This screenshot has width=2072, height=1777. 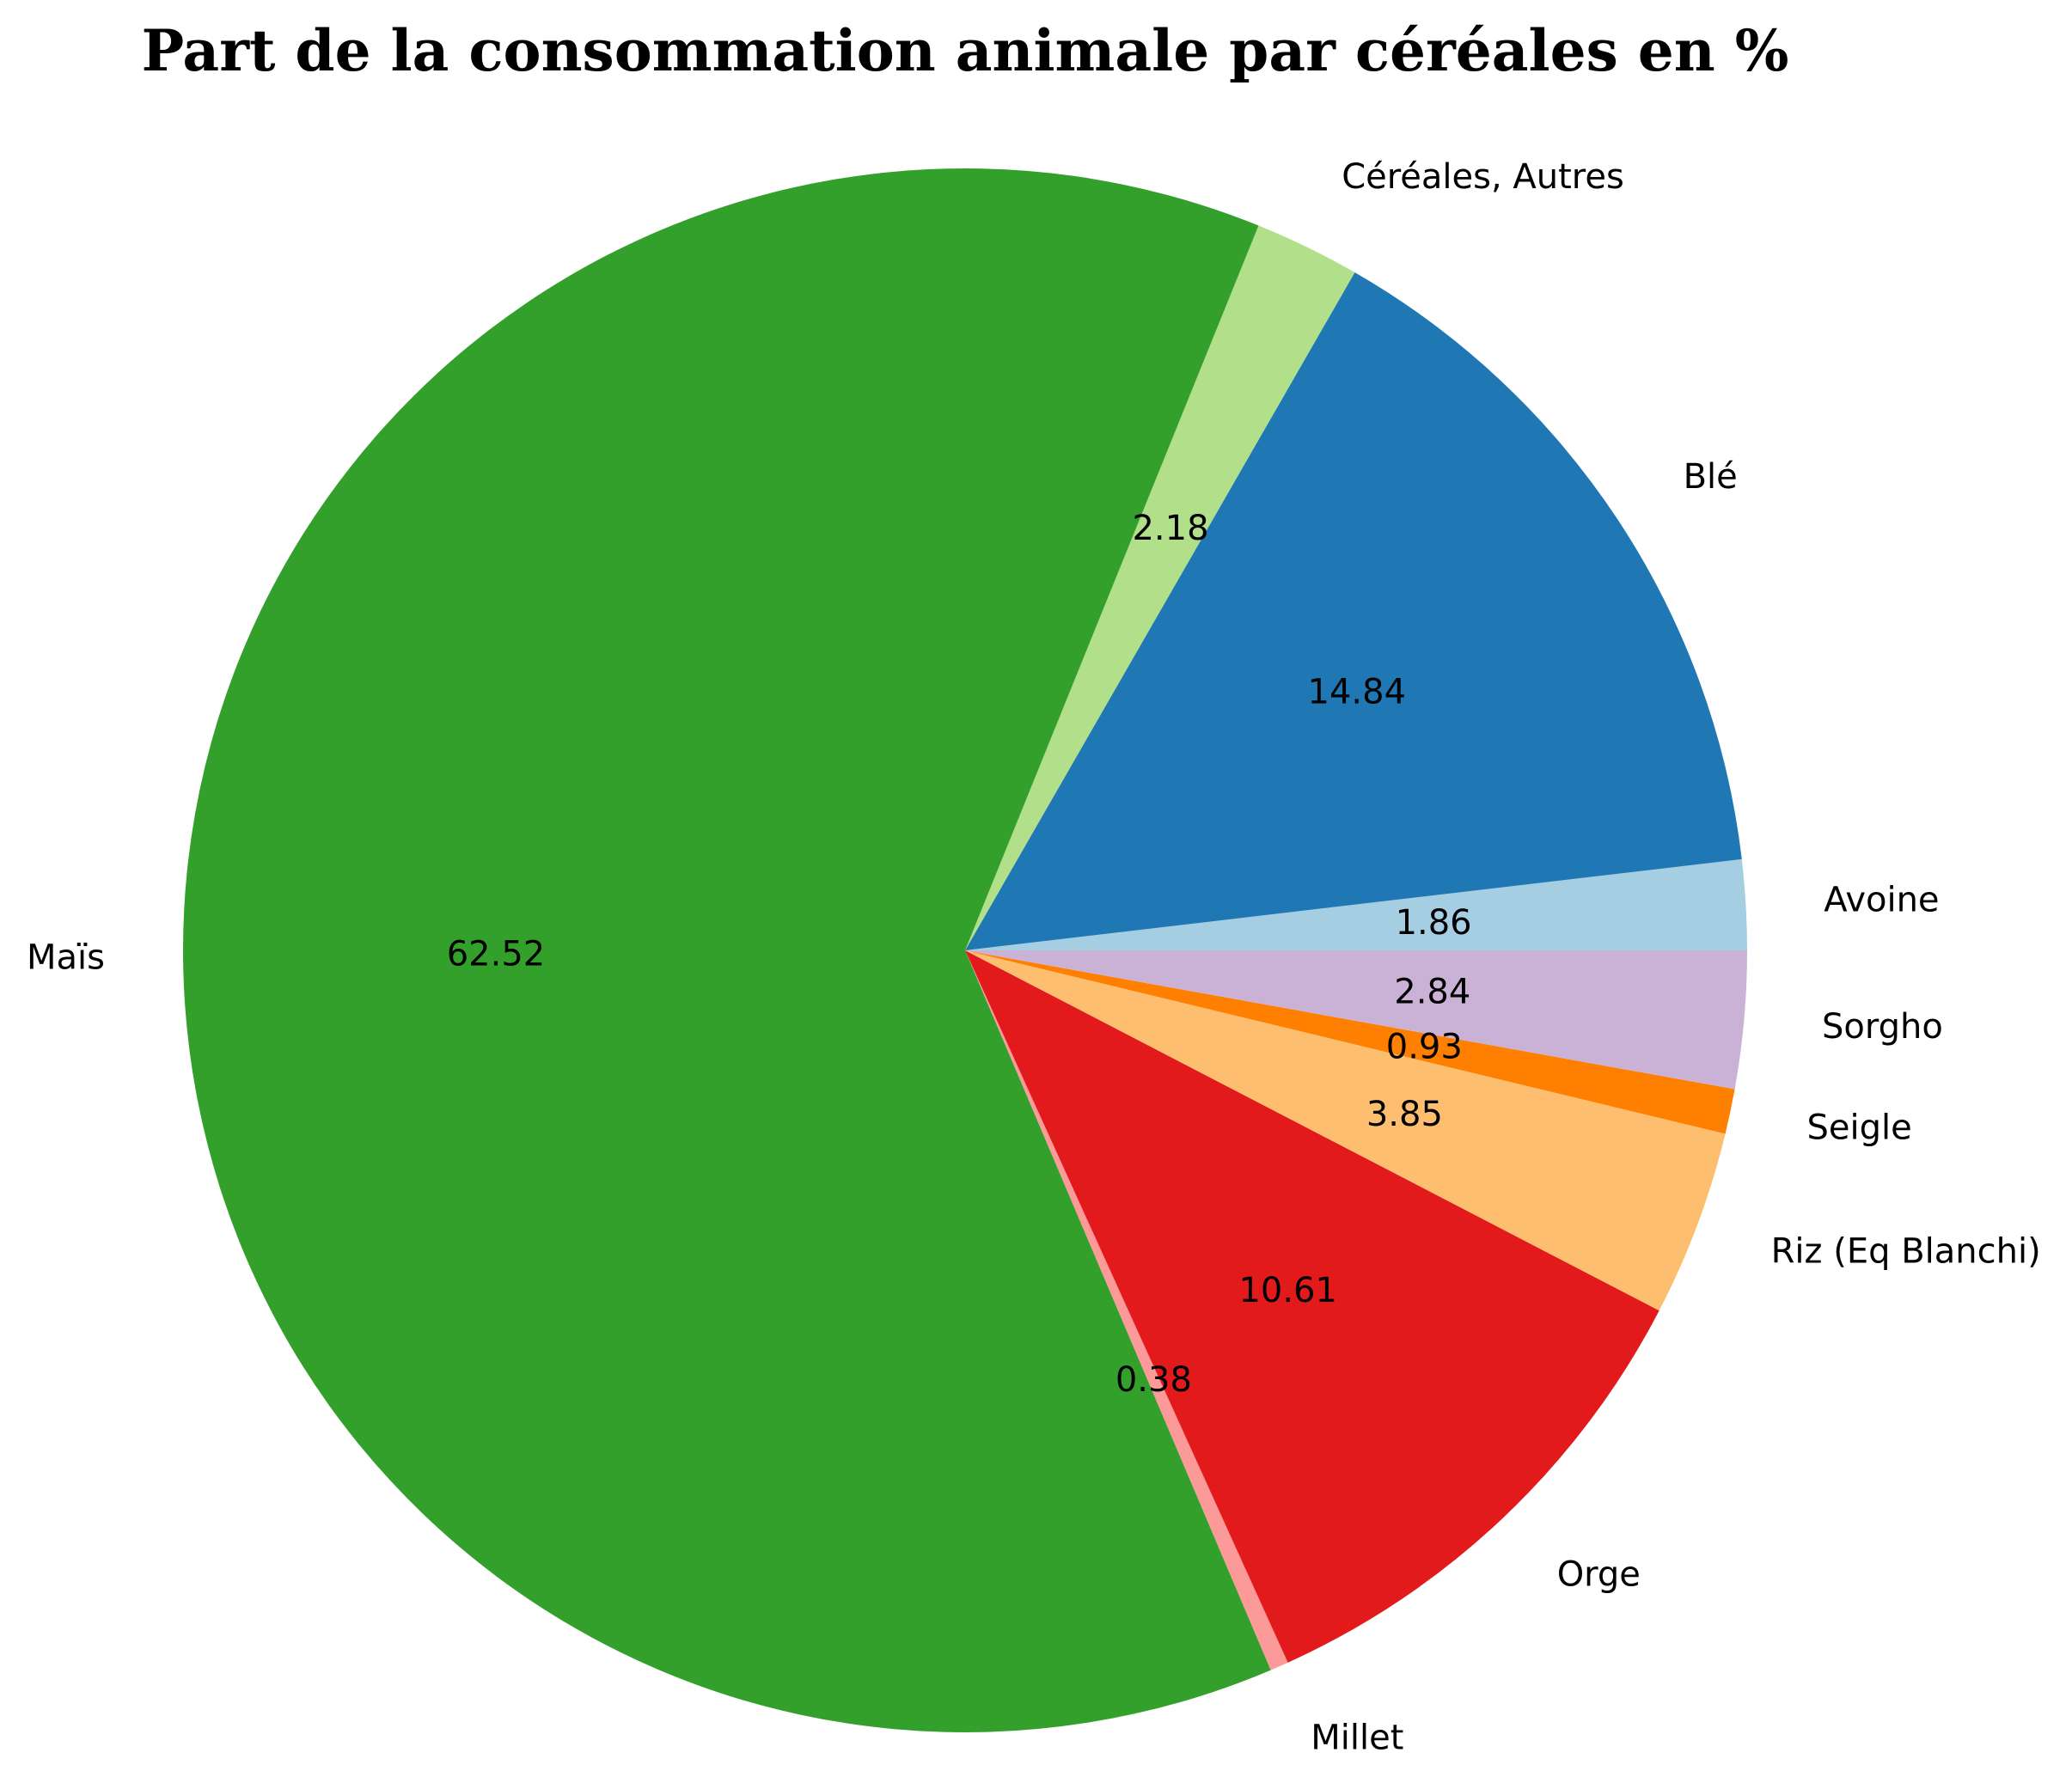 What do you see at coordinates (1906, 1252) in the screenshot?
I see `slice-label-riz-eq-blanchi: Riz (Eq Blanchi)` at bounding box center [1906, 1252].